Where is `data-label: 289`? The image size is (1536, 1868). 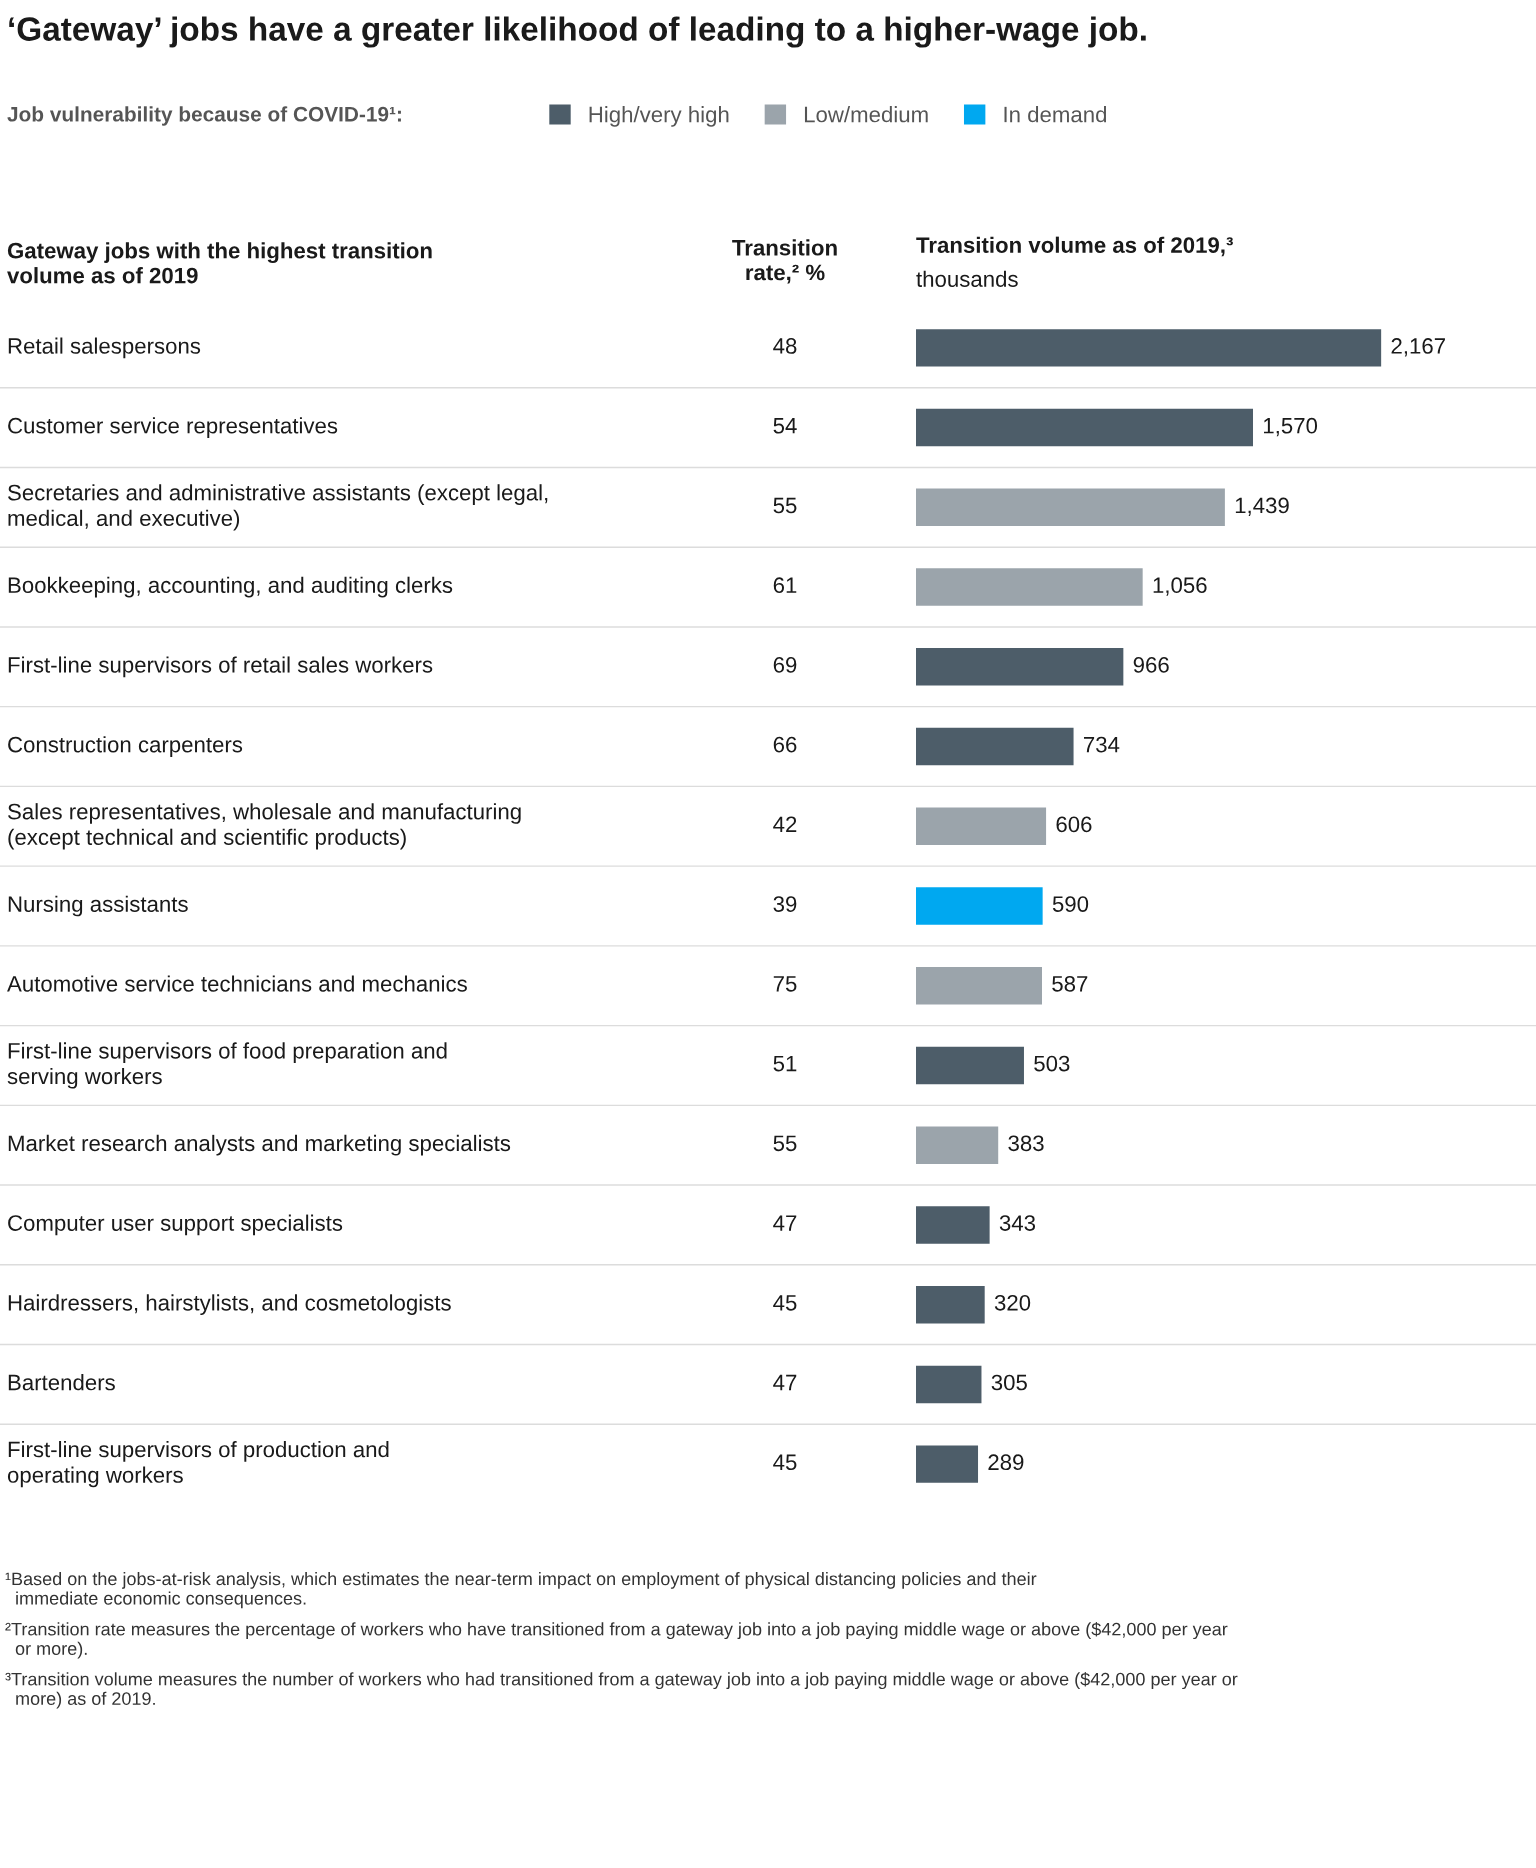
data-label: 289 is located at coordinates (1006, 1462).